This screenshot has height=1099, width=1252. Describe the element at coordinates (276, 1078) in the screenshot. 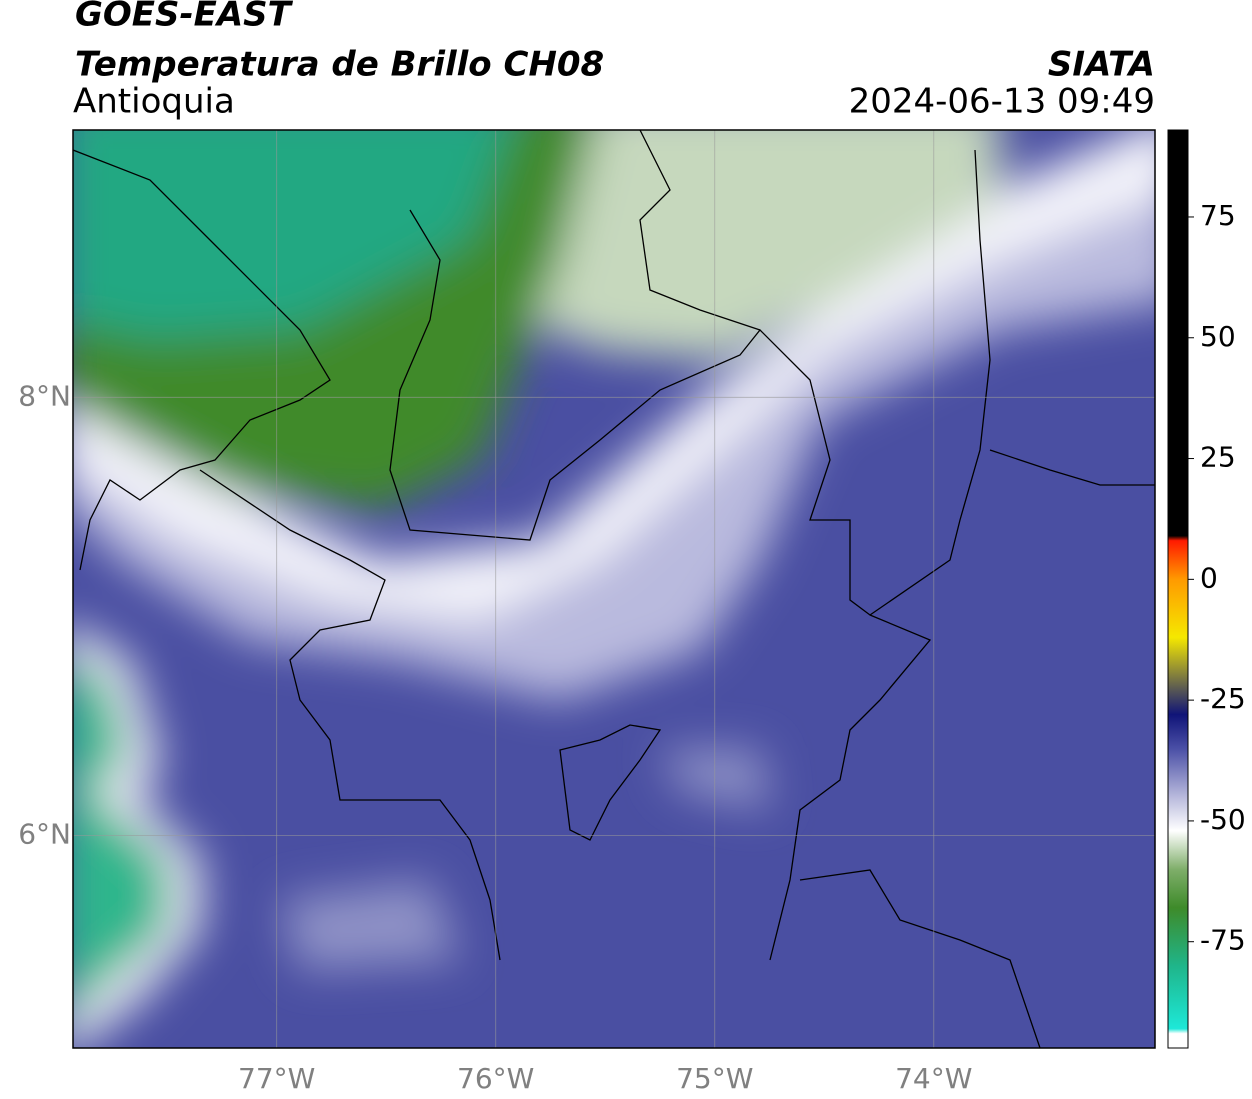

I see `x-tick-label: 77°W` at that location.